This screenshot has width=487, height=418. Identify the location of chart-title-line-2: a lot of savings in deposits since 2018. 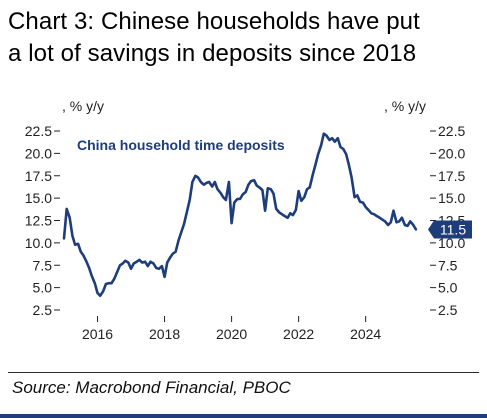
(212, 53).